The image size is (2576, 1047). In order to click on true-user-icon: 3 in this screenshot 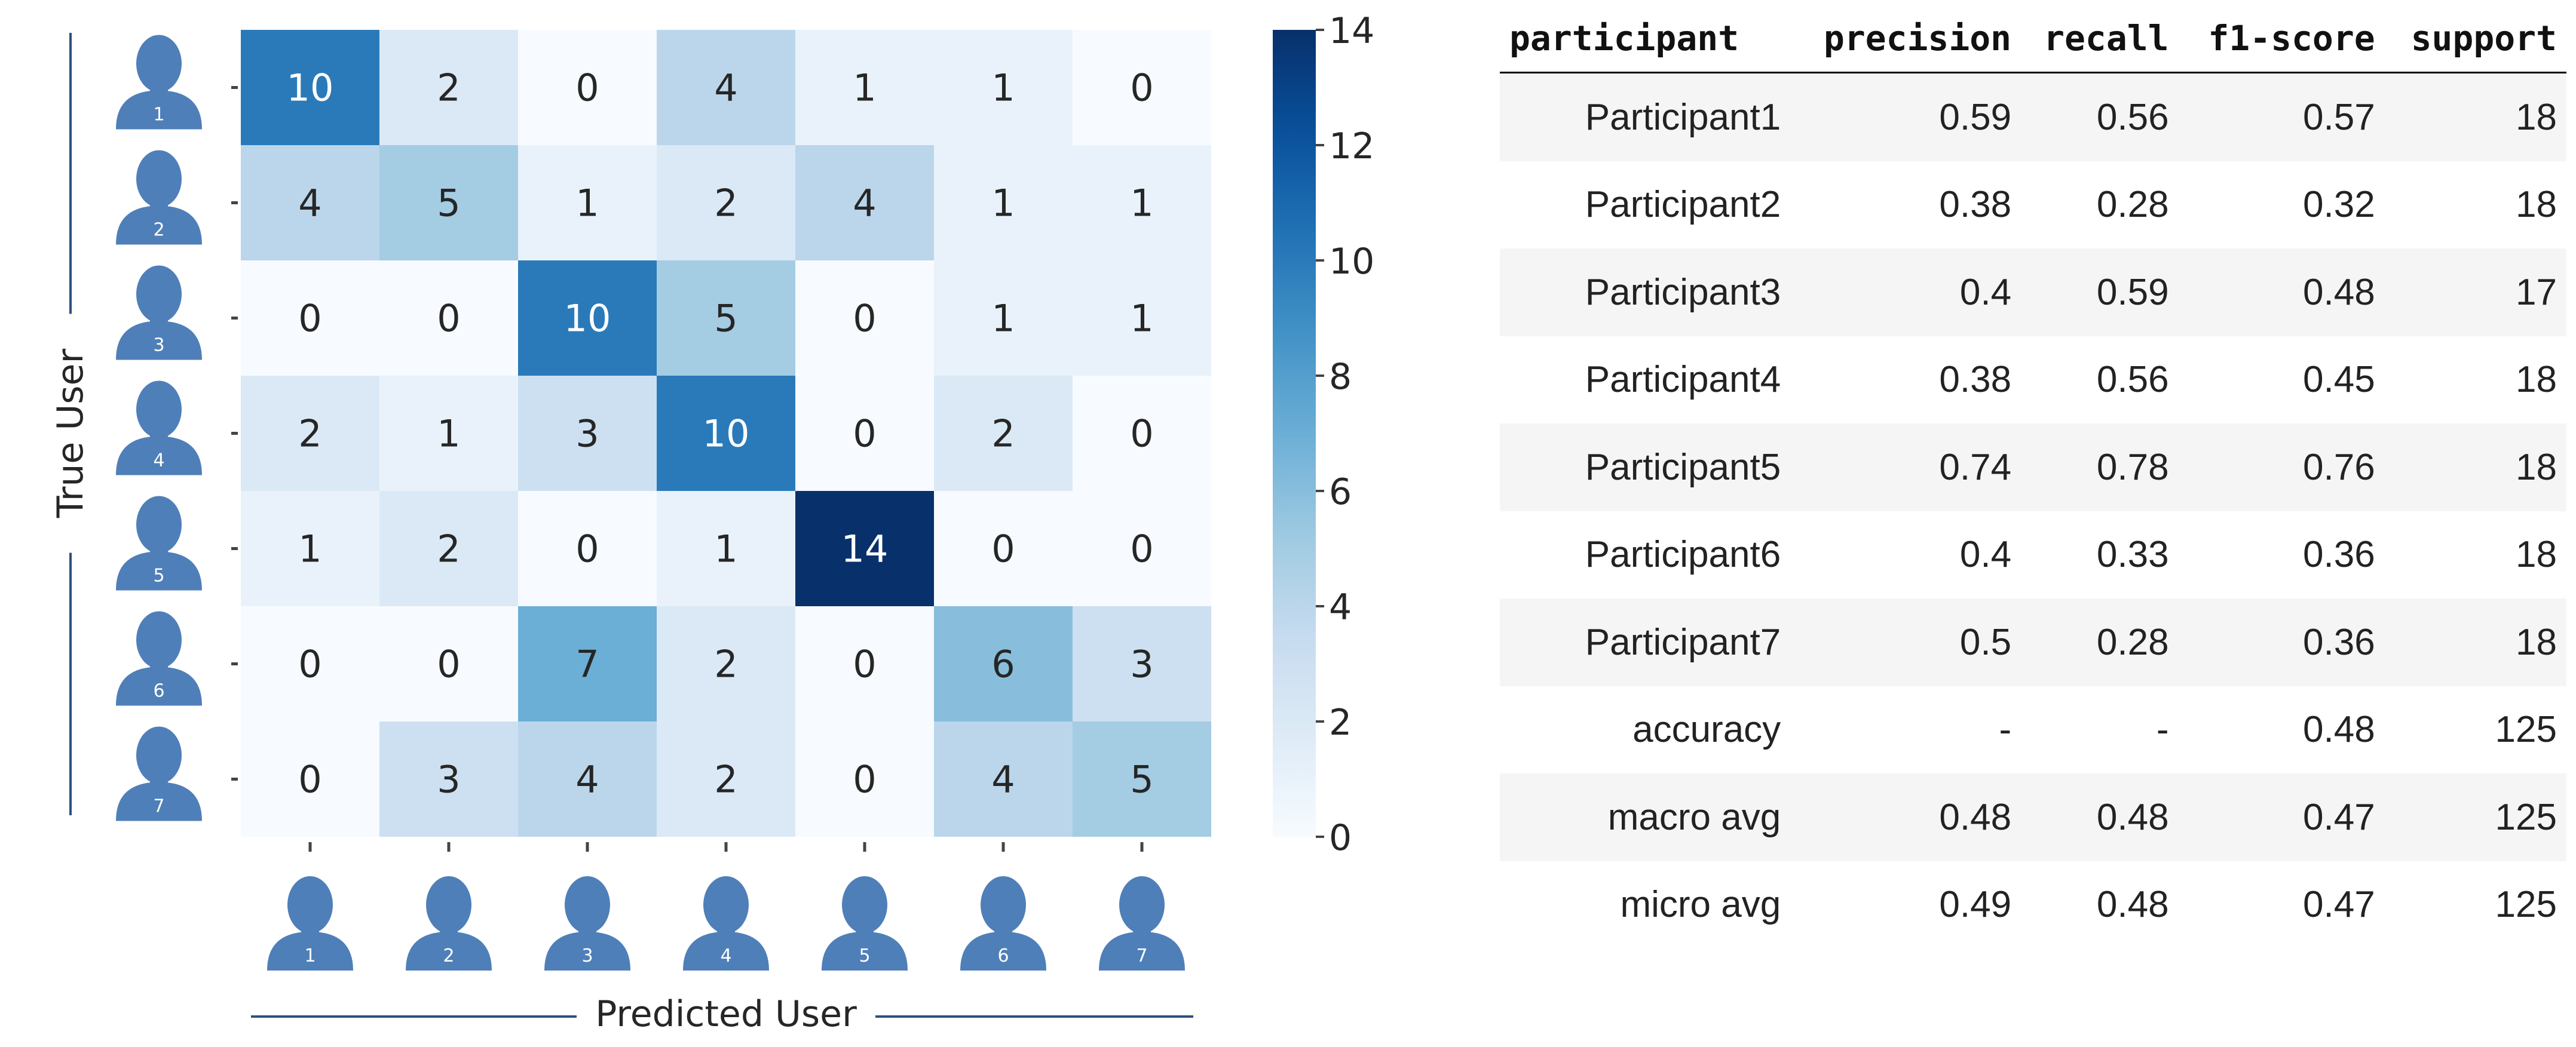, I will do `click(159, 312)`.